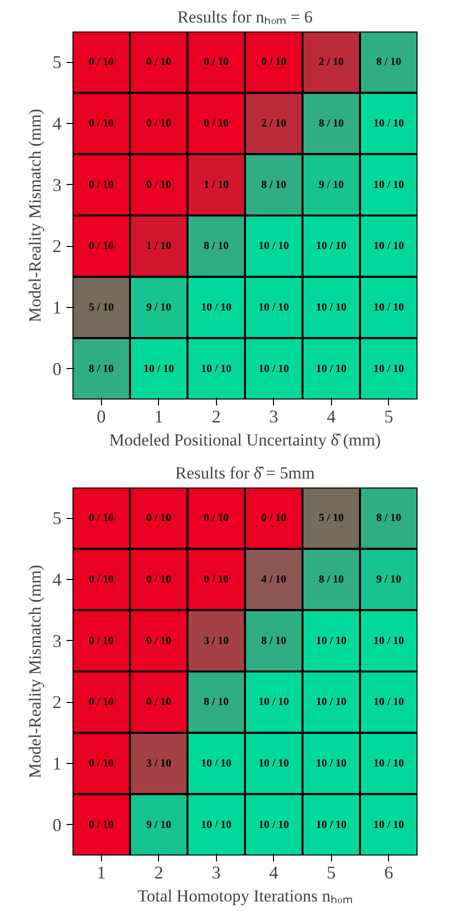  What do you see at coordinates (389, 872) in the screenshot?
I see `x-tick-label: 6` at bounding box center [389, 872].